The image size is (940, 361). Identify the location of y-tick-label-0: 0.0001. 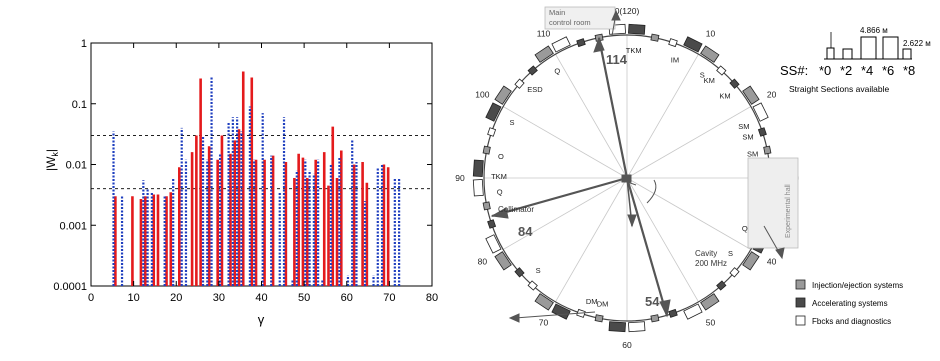
(70, 287).